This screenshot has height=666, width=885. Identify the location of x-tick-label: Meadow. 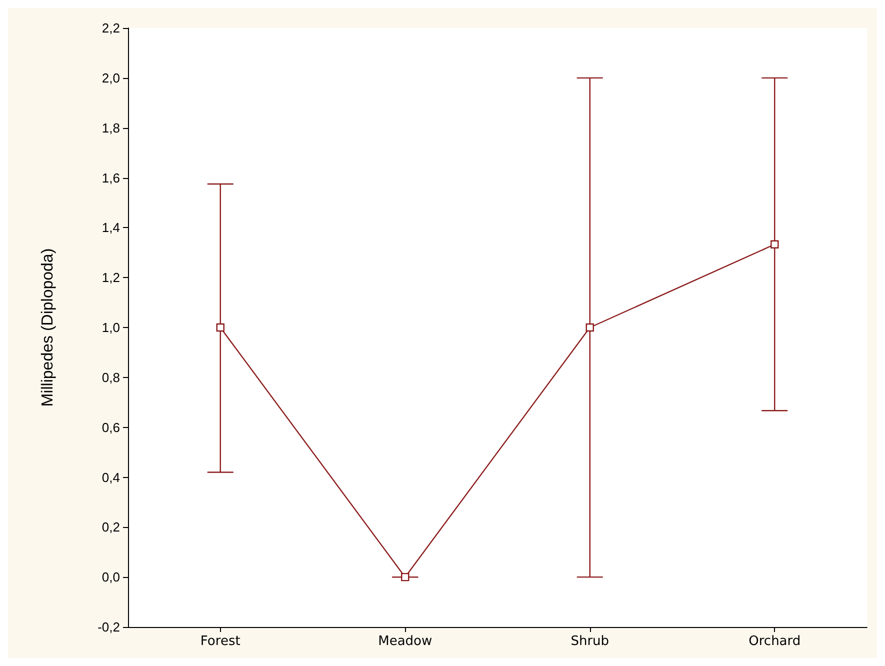
(405, 641).